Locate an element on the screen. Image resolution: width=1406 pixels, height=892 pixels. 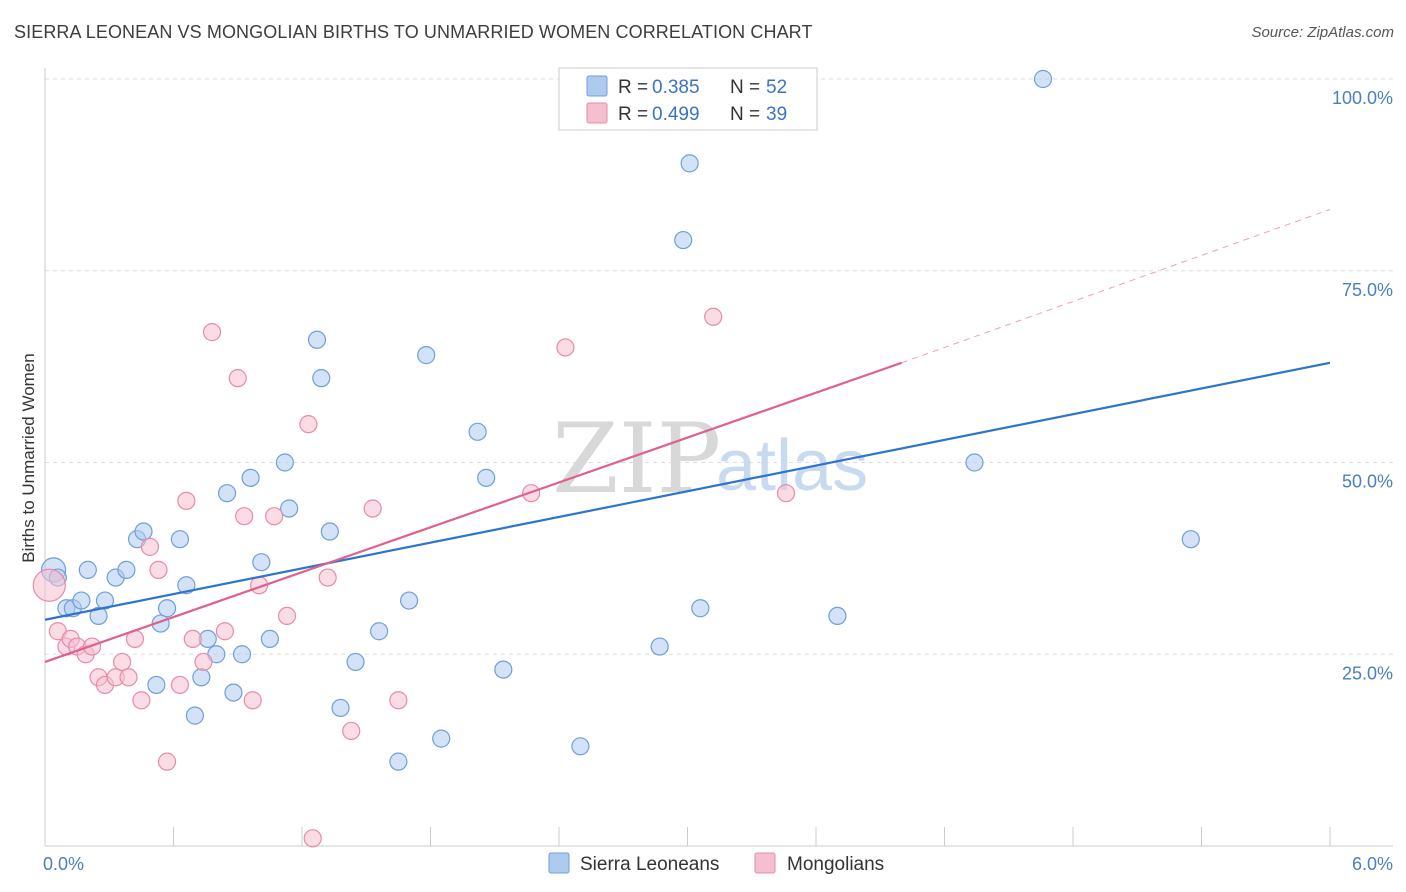
mongolian-trend-extension is located at coordinates (1116, 286).